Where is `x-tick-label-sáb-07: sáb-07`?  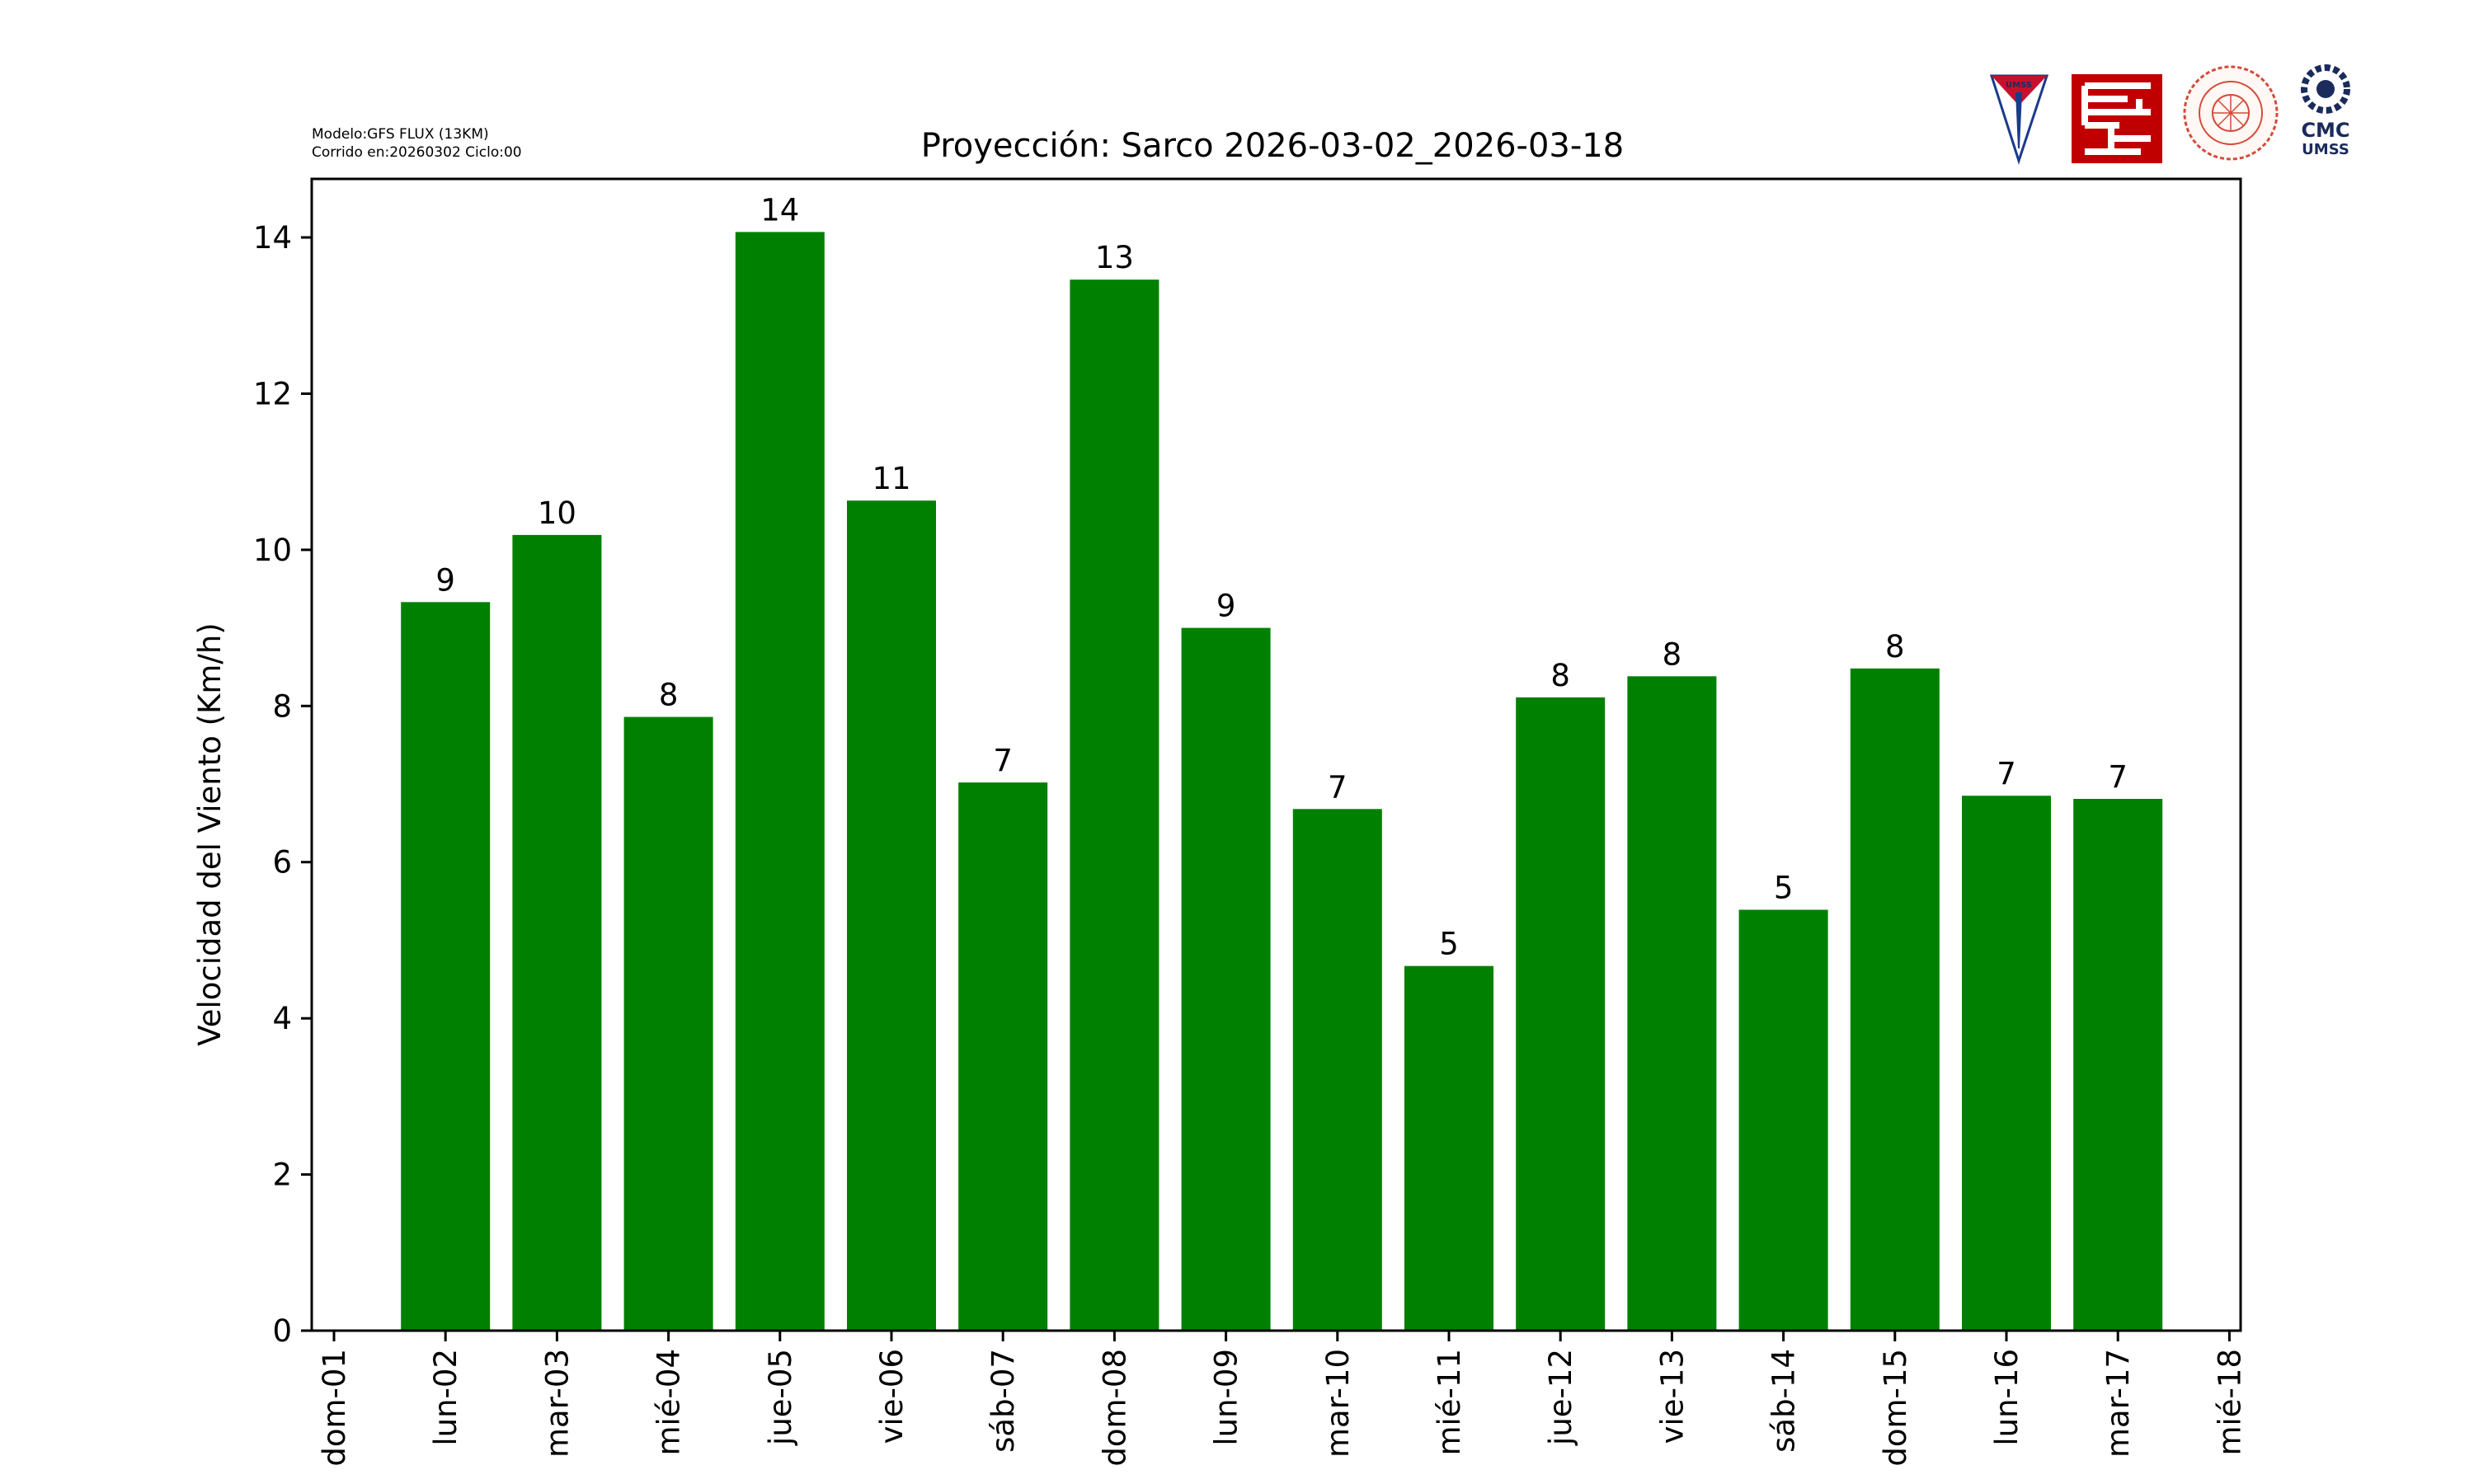 x-tick-label-sáb-07: sáb-07 is located at coordinates (1003, 1401).